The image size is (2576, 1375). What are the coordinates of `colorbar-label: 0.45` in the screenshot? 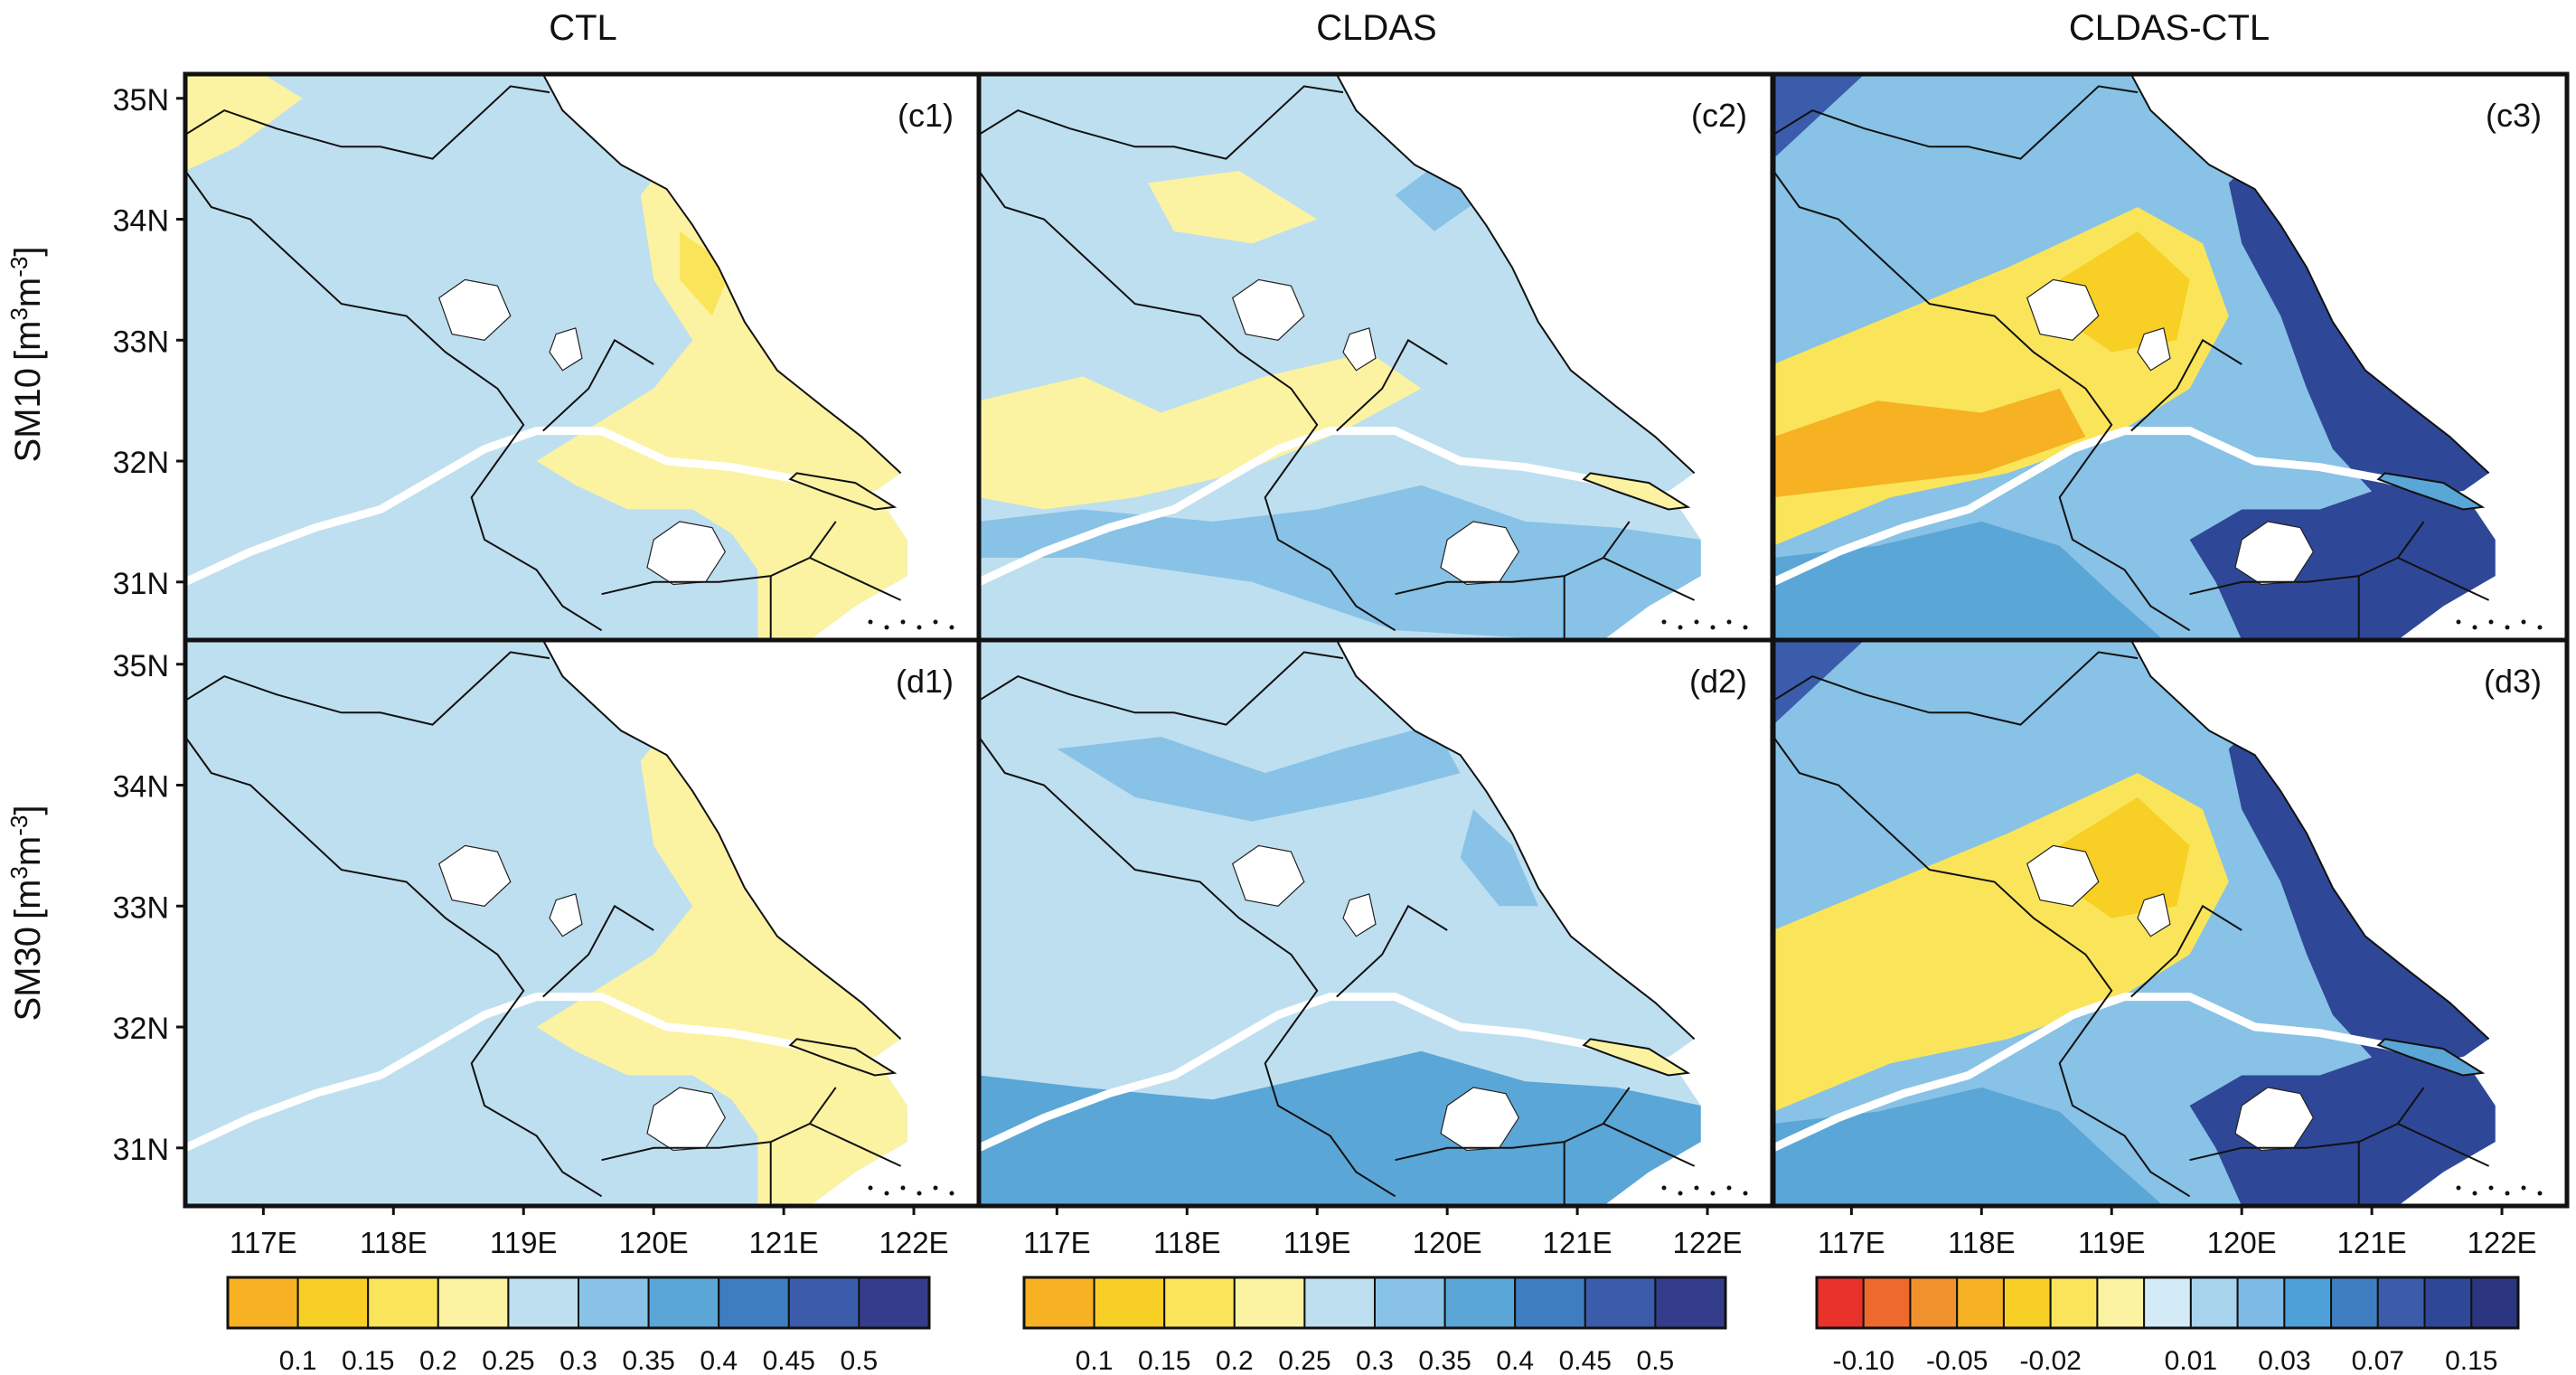 It's located at (1585, 1360).